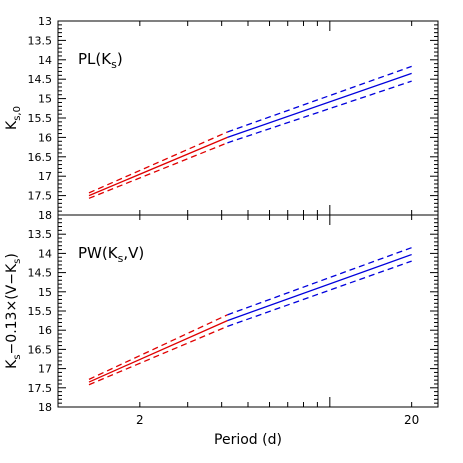  What do you see at coordinates (248, 440) in the screenshot?
I see `x-axis-label: Period (d)` at bounding box center [248, 440].